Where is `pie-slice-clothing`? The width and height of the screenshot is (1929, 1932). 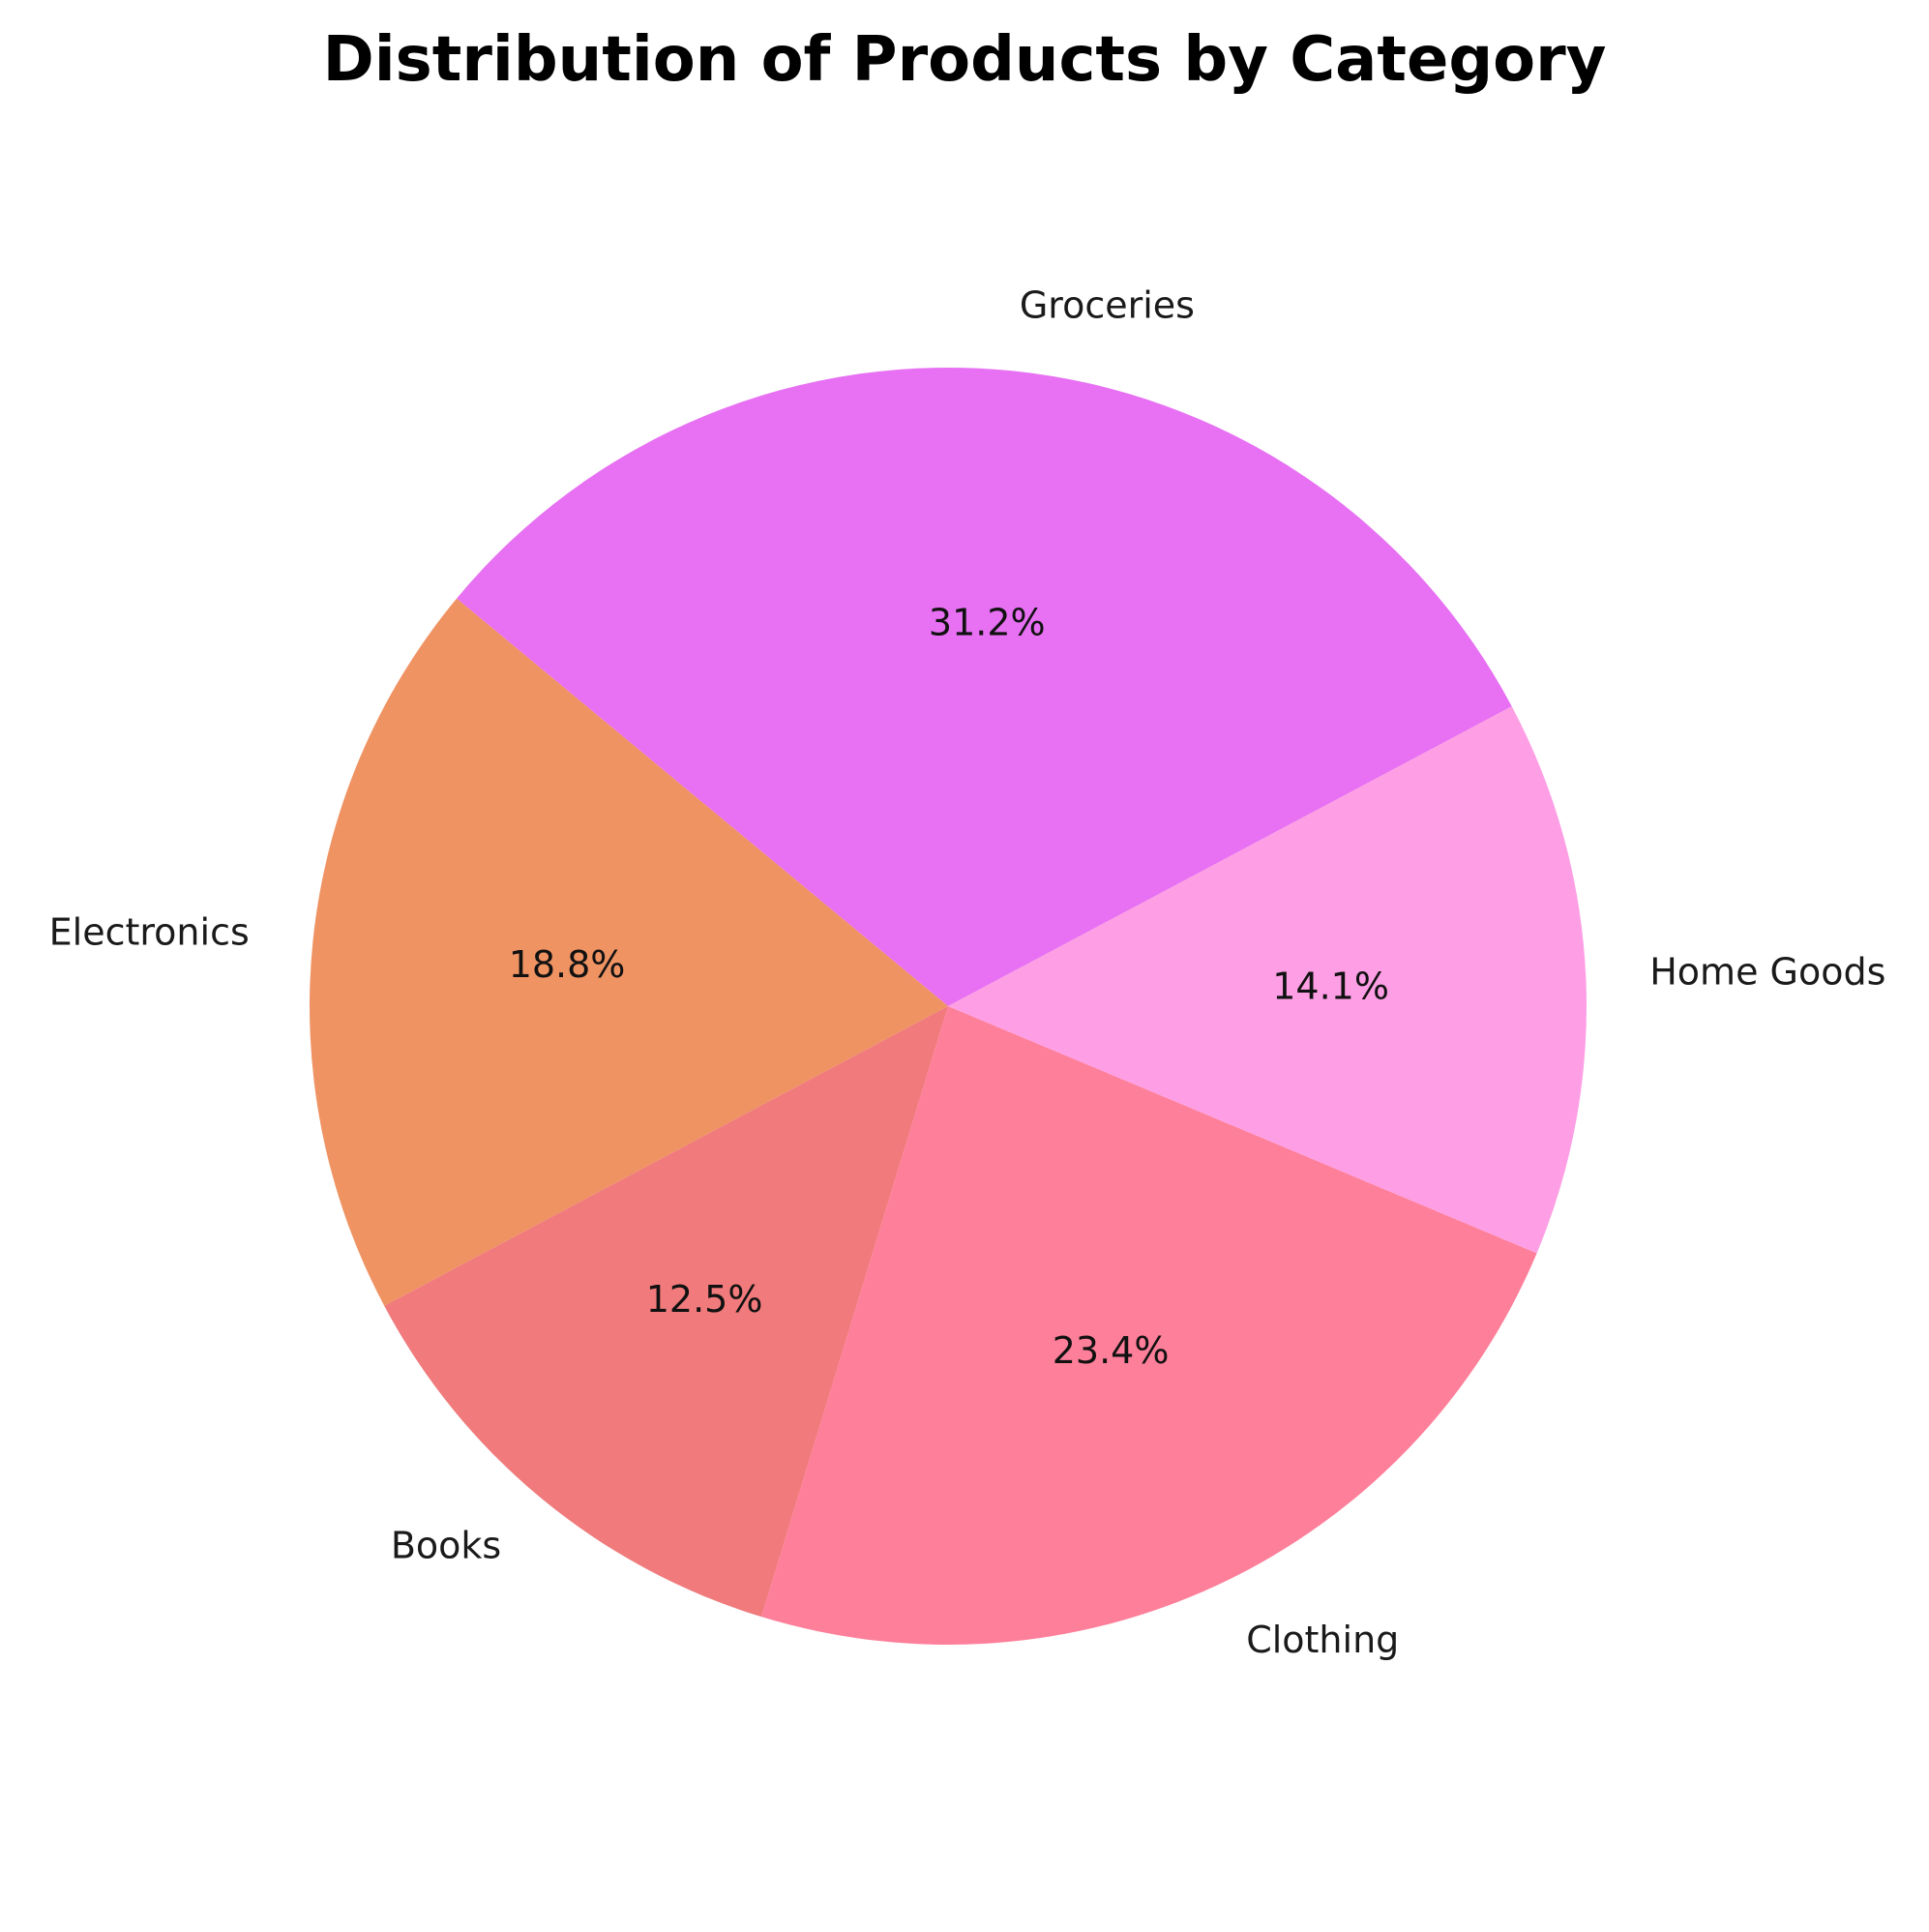
pie-slice-clothing is located at coordinates (1149, 1325).